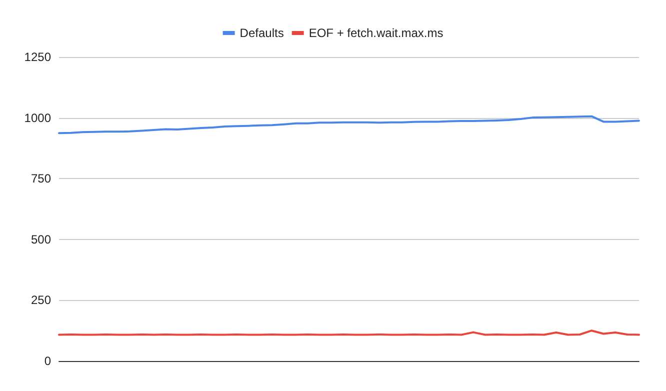 The height and width of the screenshot is (391, 666). I want to click on y-tick-label: 250, so click(41, 300).